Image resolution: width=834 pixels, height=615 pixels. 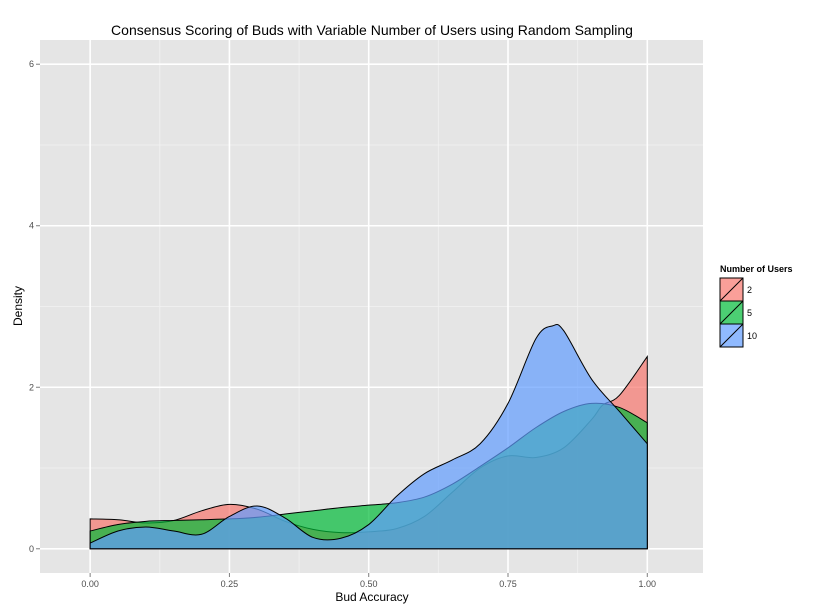 I want to click on x-tick-label: 0.75, so click(x=508, y=584).